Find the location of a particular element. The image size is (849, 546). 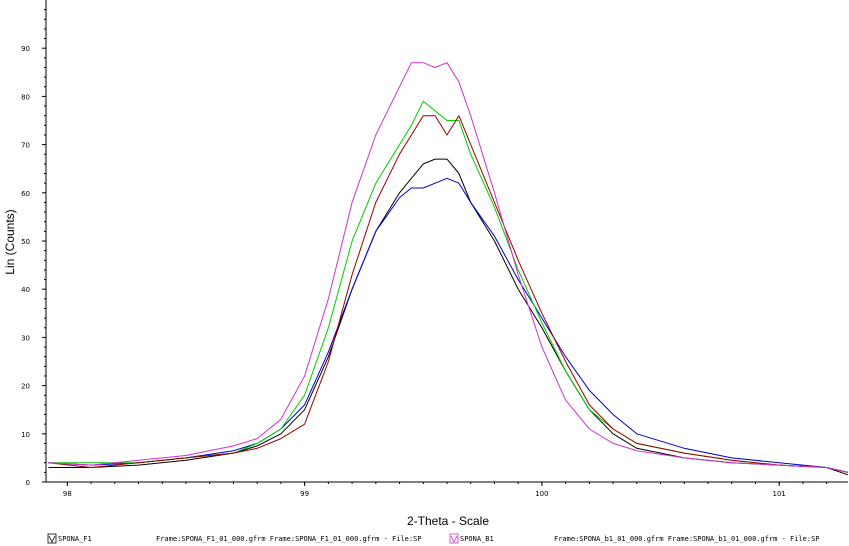

x-tick-label-98: 98 is located at coordinates (67, 494).